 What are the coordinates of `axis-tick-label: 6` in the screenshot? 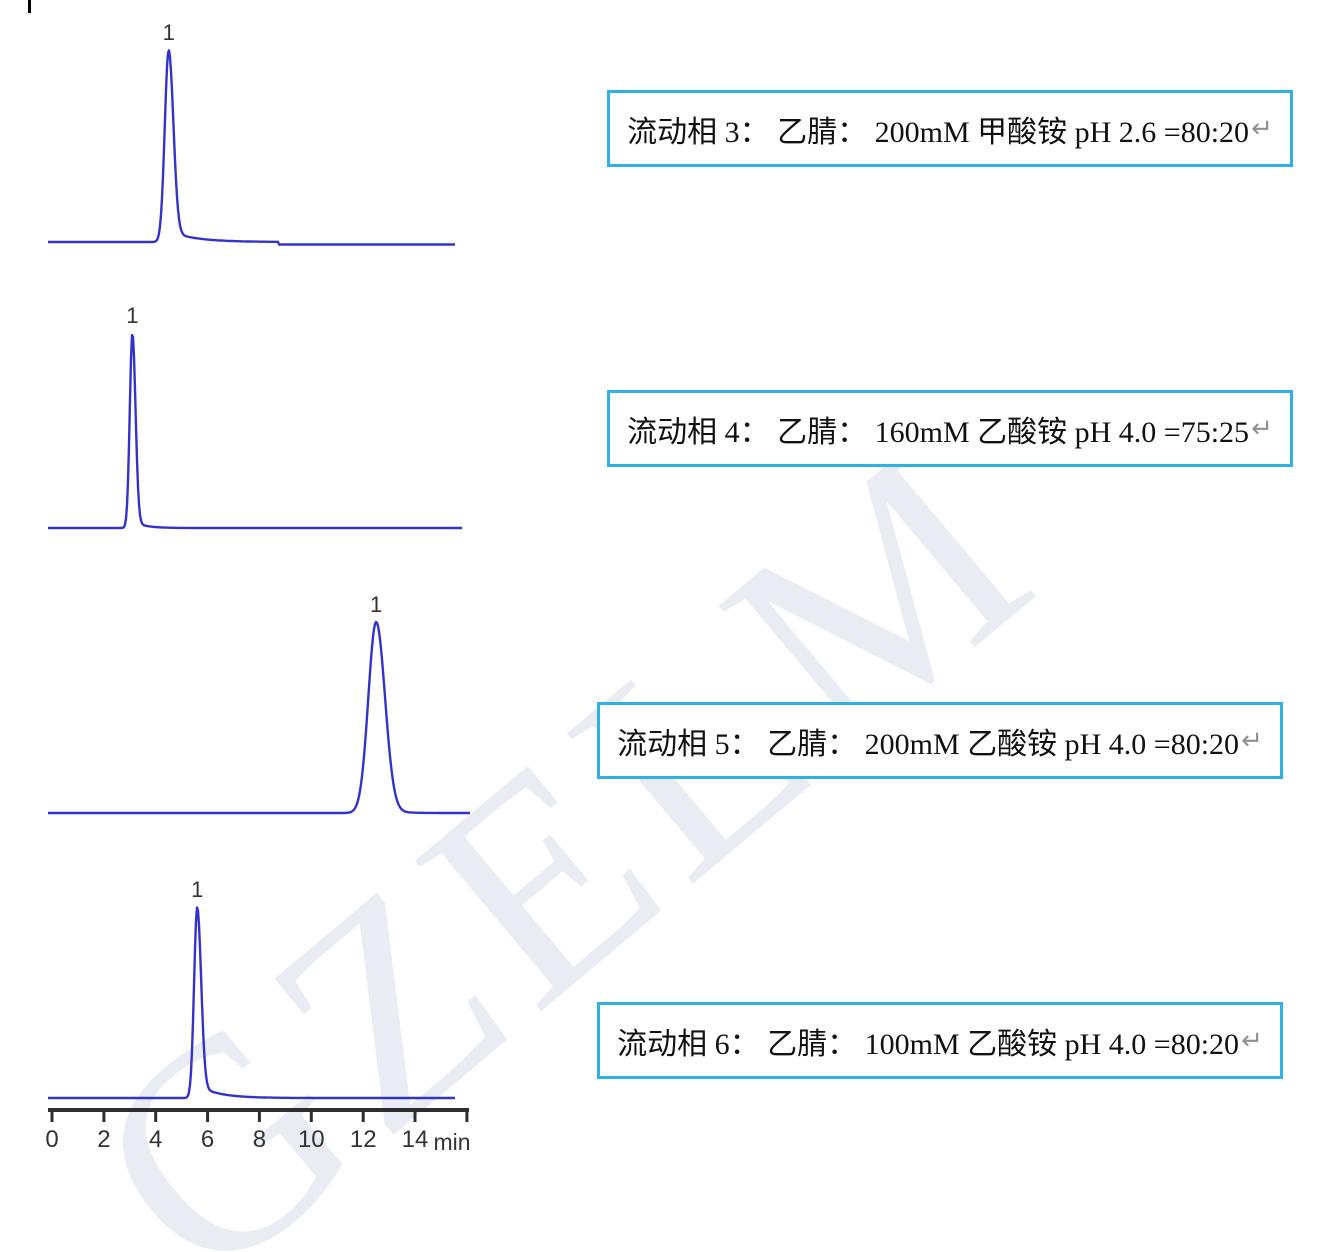 It's located at (207, 1139).